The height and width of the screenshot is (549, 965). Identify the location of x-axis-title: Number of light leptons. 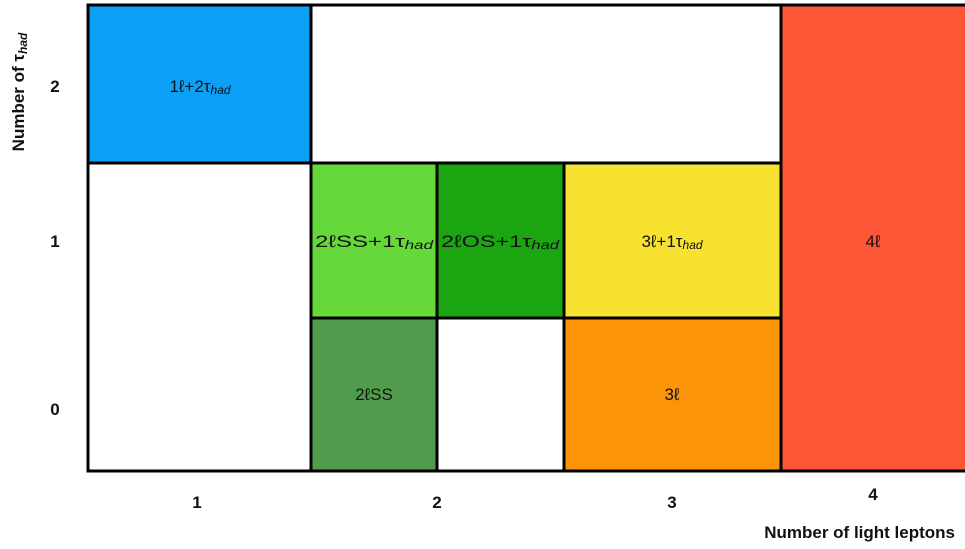
(859, 532).